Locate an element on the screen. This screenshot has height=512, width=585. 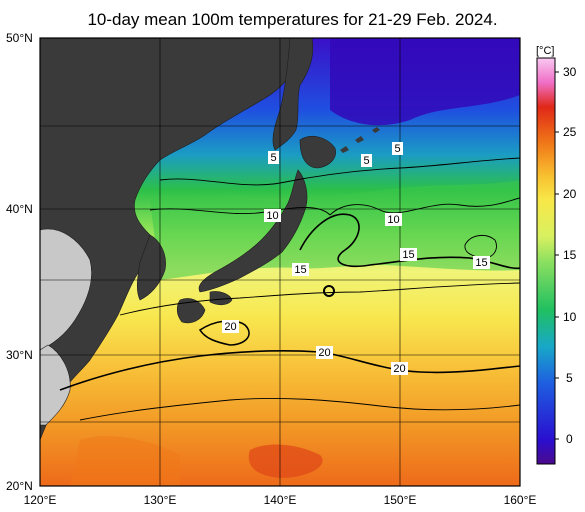
x-tick-160e: 160°E is located at coordinates (520, 500).